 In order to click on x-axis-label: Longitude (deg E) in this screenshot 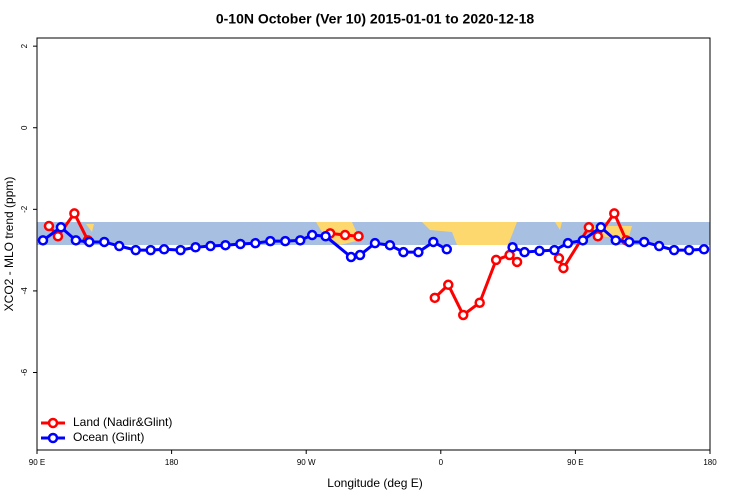, I will do `click(374, 483)`.